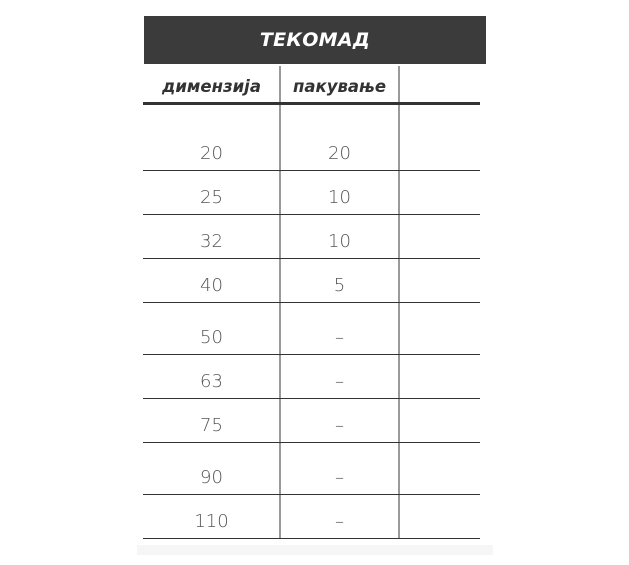  What do you see at coordinates (311, 281) in the screenshot?
I see `table-row: 40 5` at bounding box center [311, 281].